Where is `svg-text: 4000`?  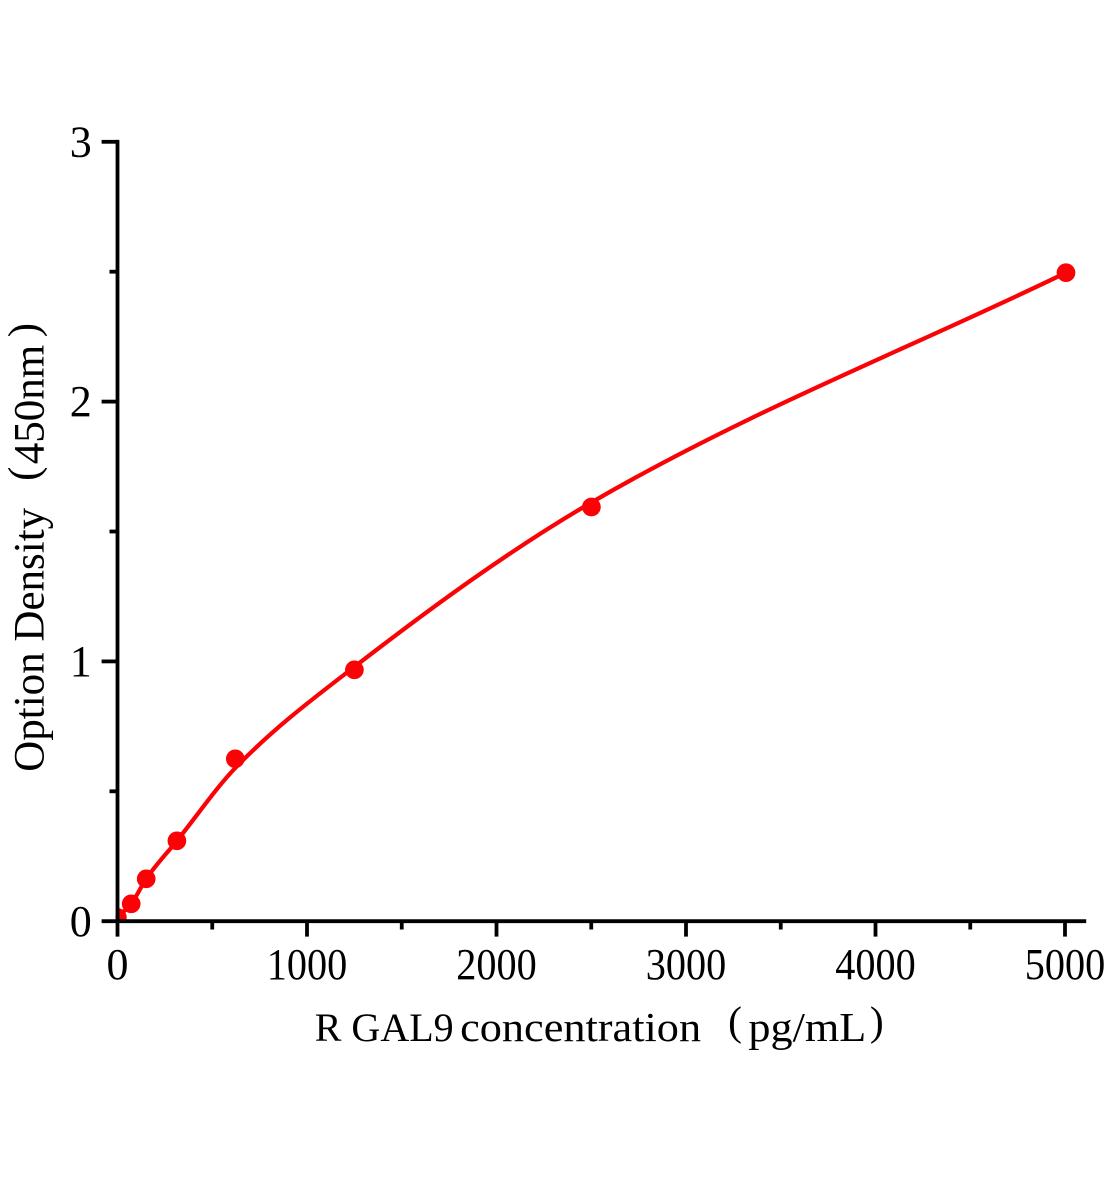
svg-text: 4000 is located at coordinates (875, 964).